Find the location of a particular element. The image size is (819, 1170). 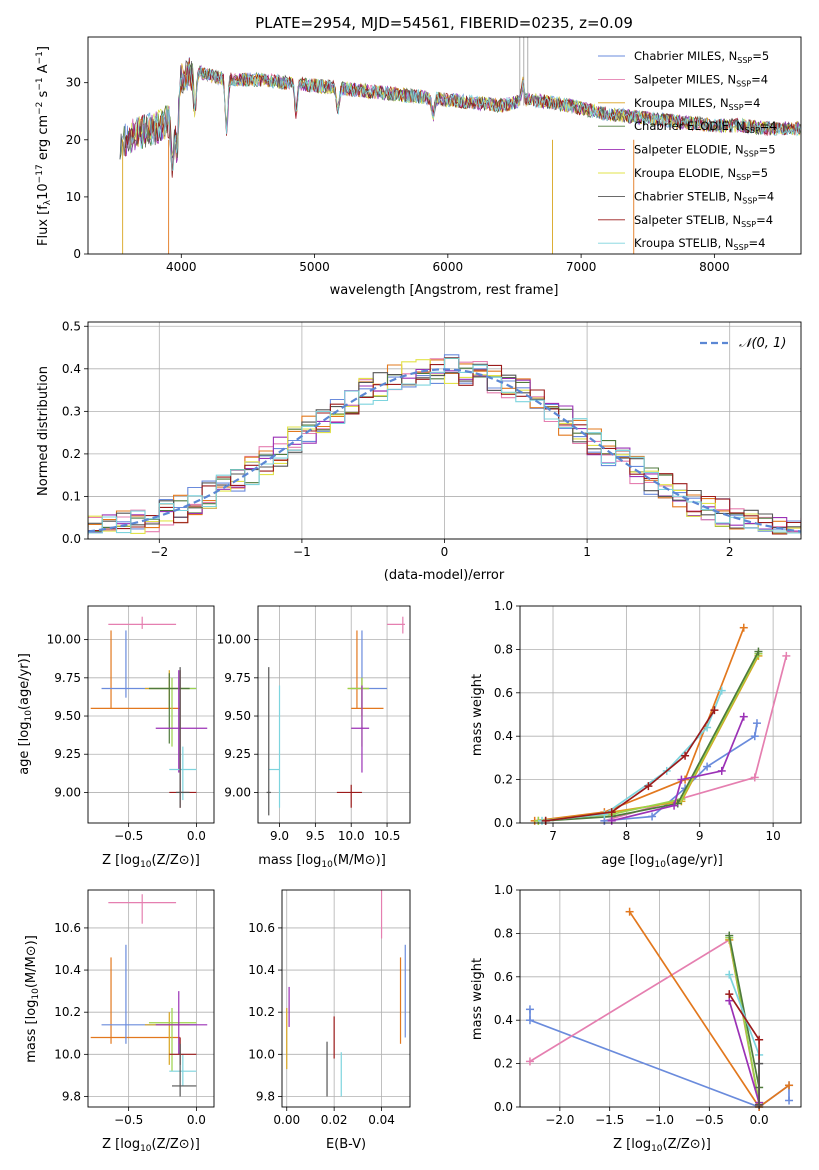

x-tick-label: 8000 is located at coordinates (714, 267).